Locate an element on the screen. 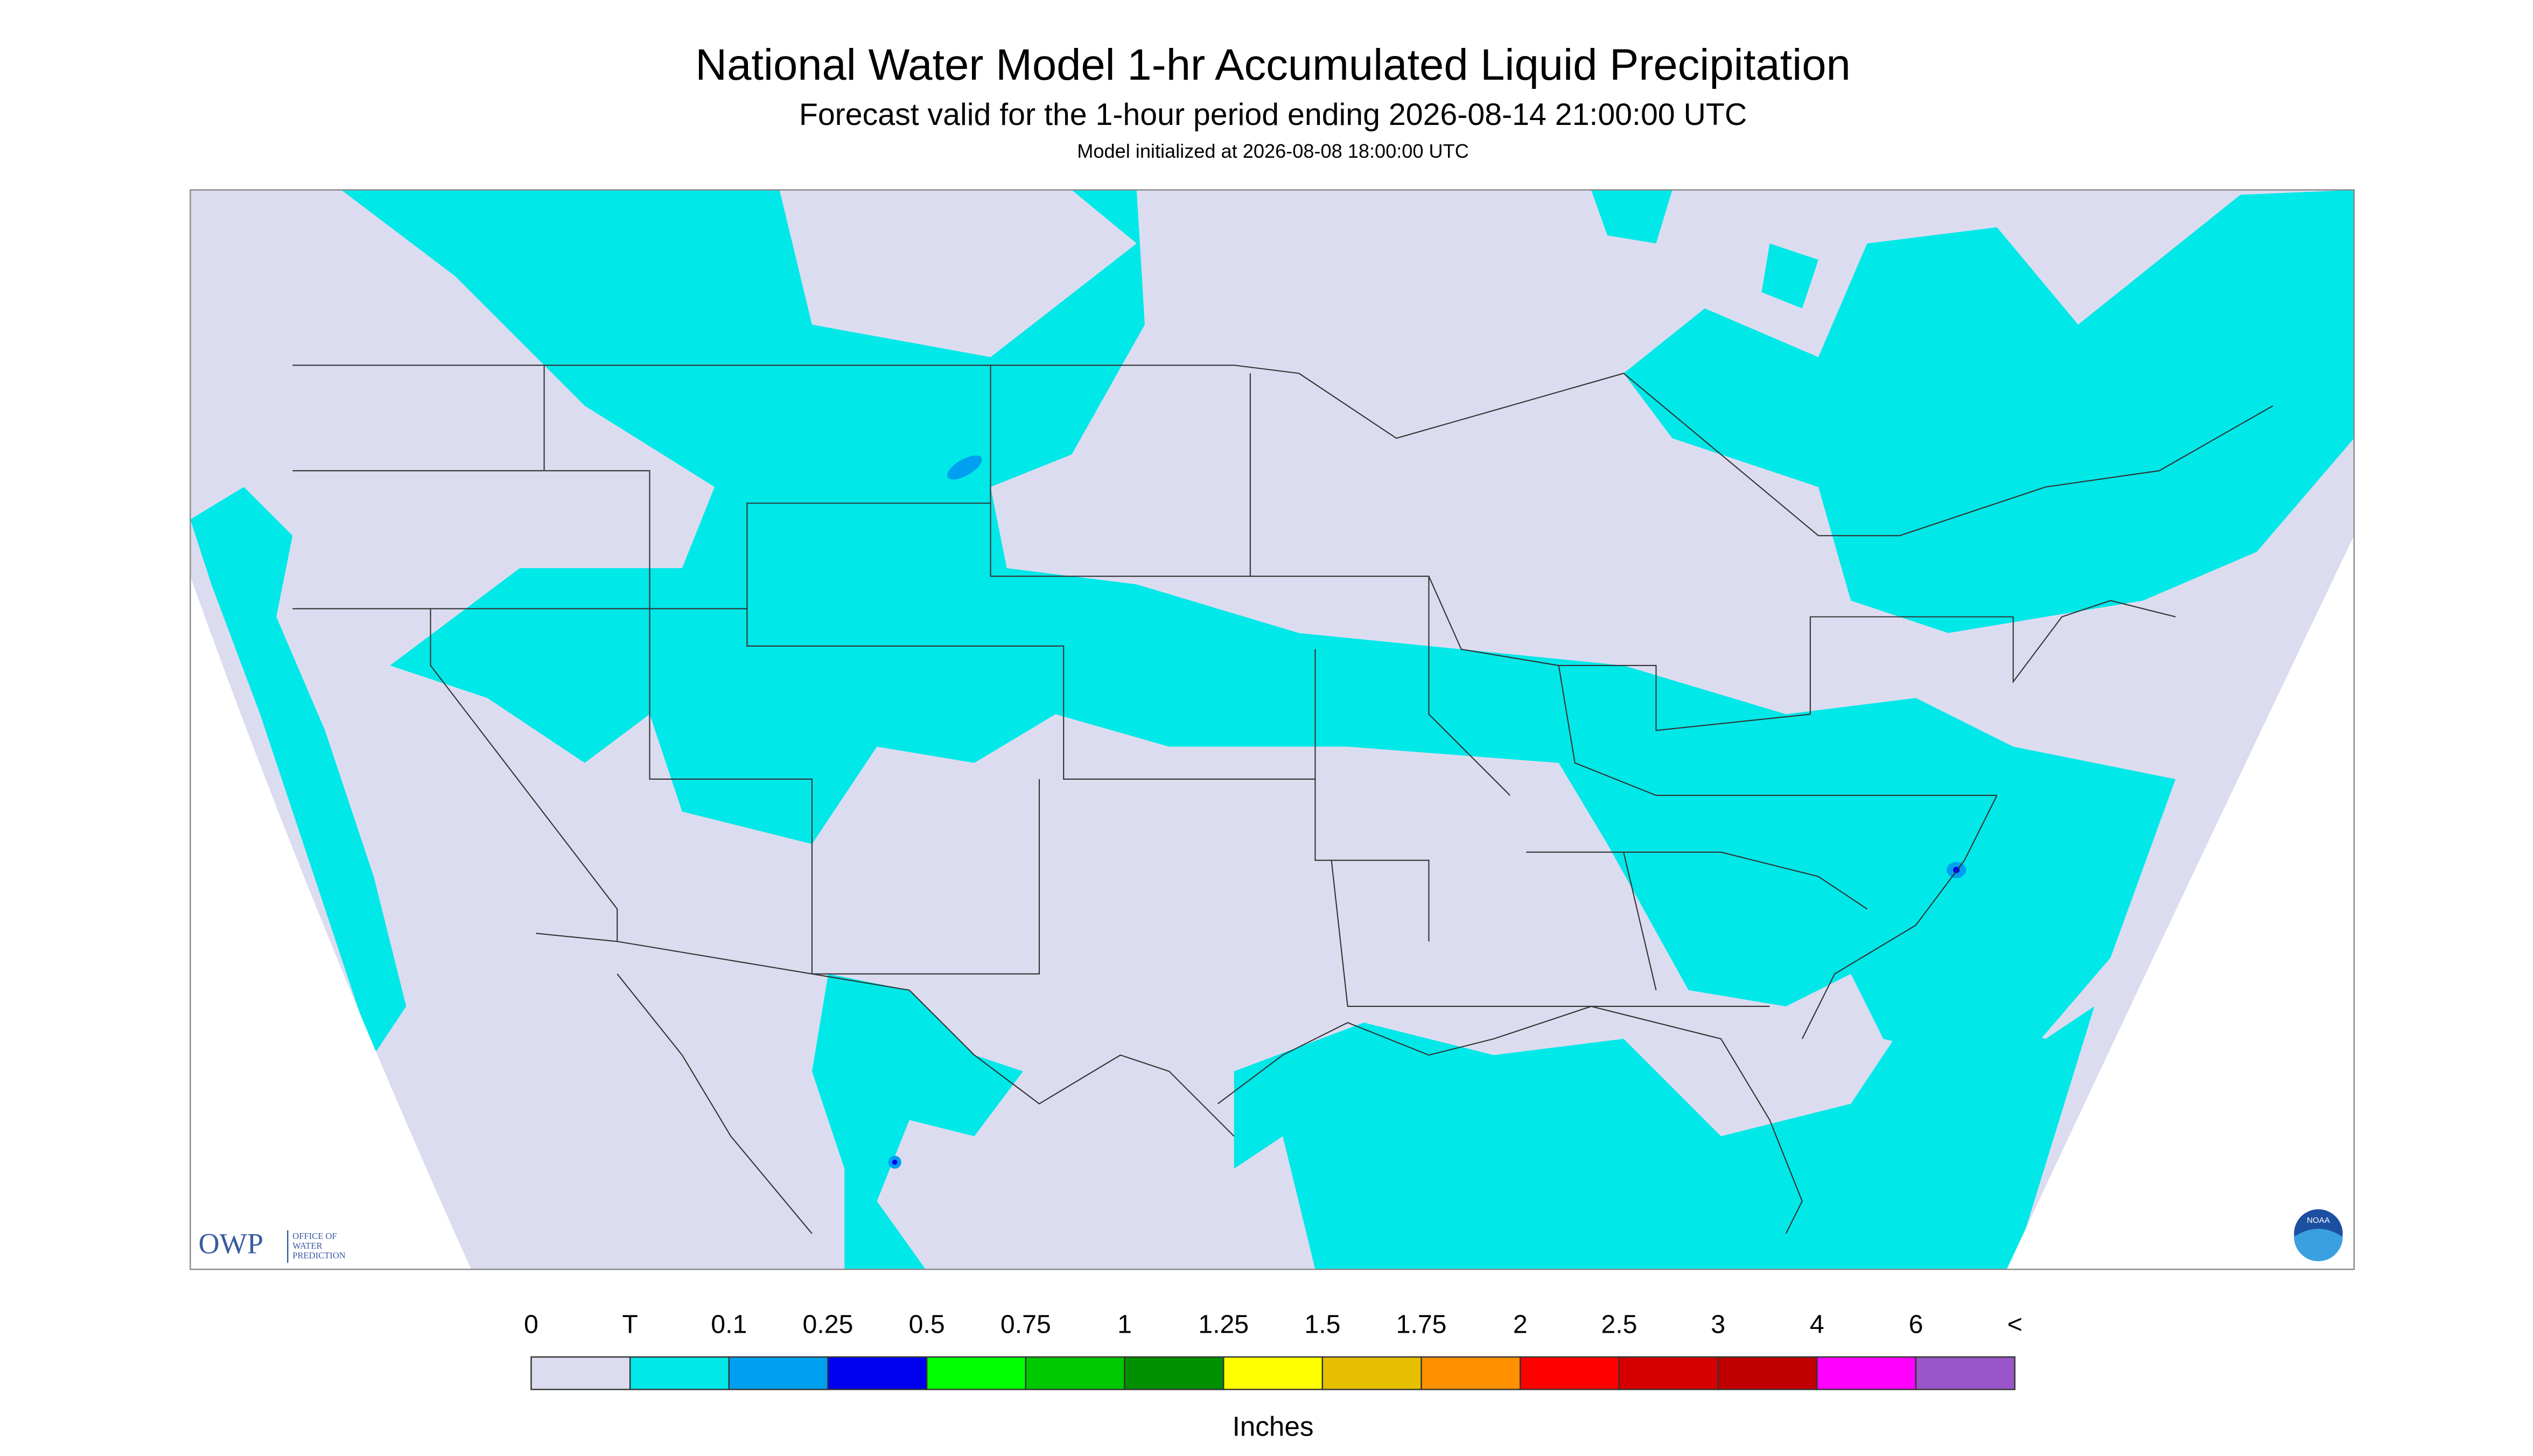 The height and width of the screenshot is (1456, 2533). legend-label: 3 is located at coordinates (1718, 1324).